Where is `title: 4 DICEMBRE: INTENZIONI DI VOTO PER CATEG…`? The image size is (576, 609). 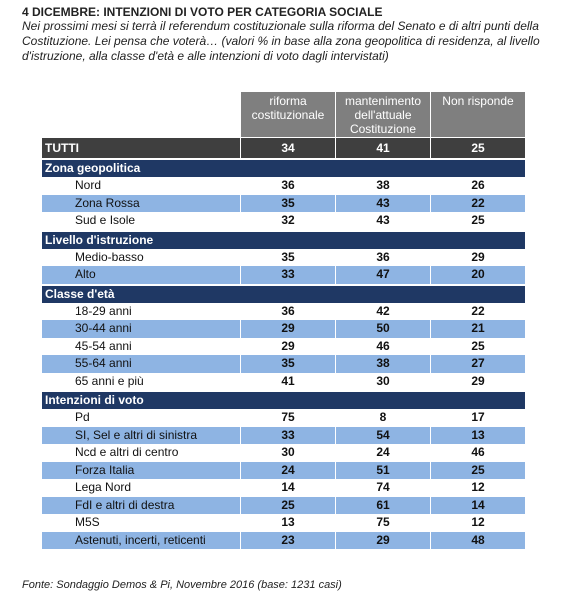
title: 4 DICEMBRE: INTENZIONI DI VOTO PER CATEG… is located at coordinates (202, 12).